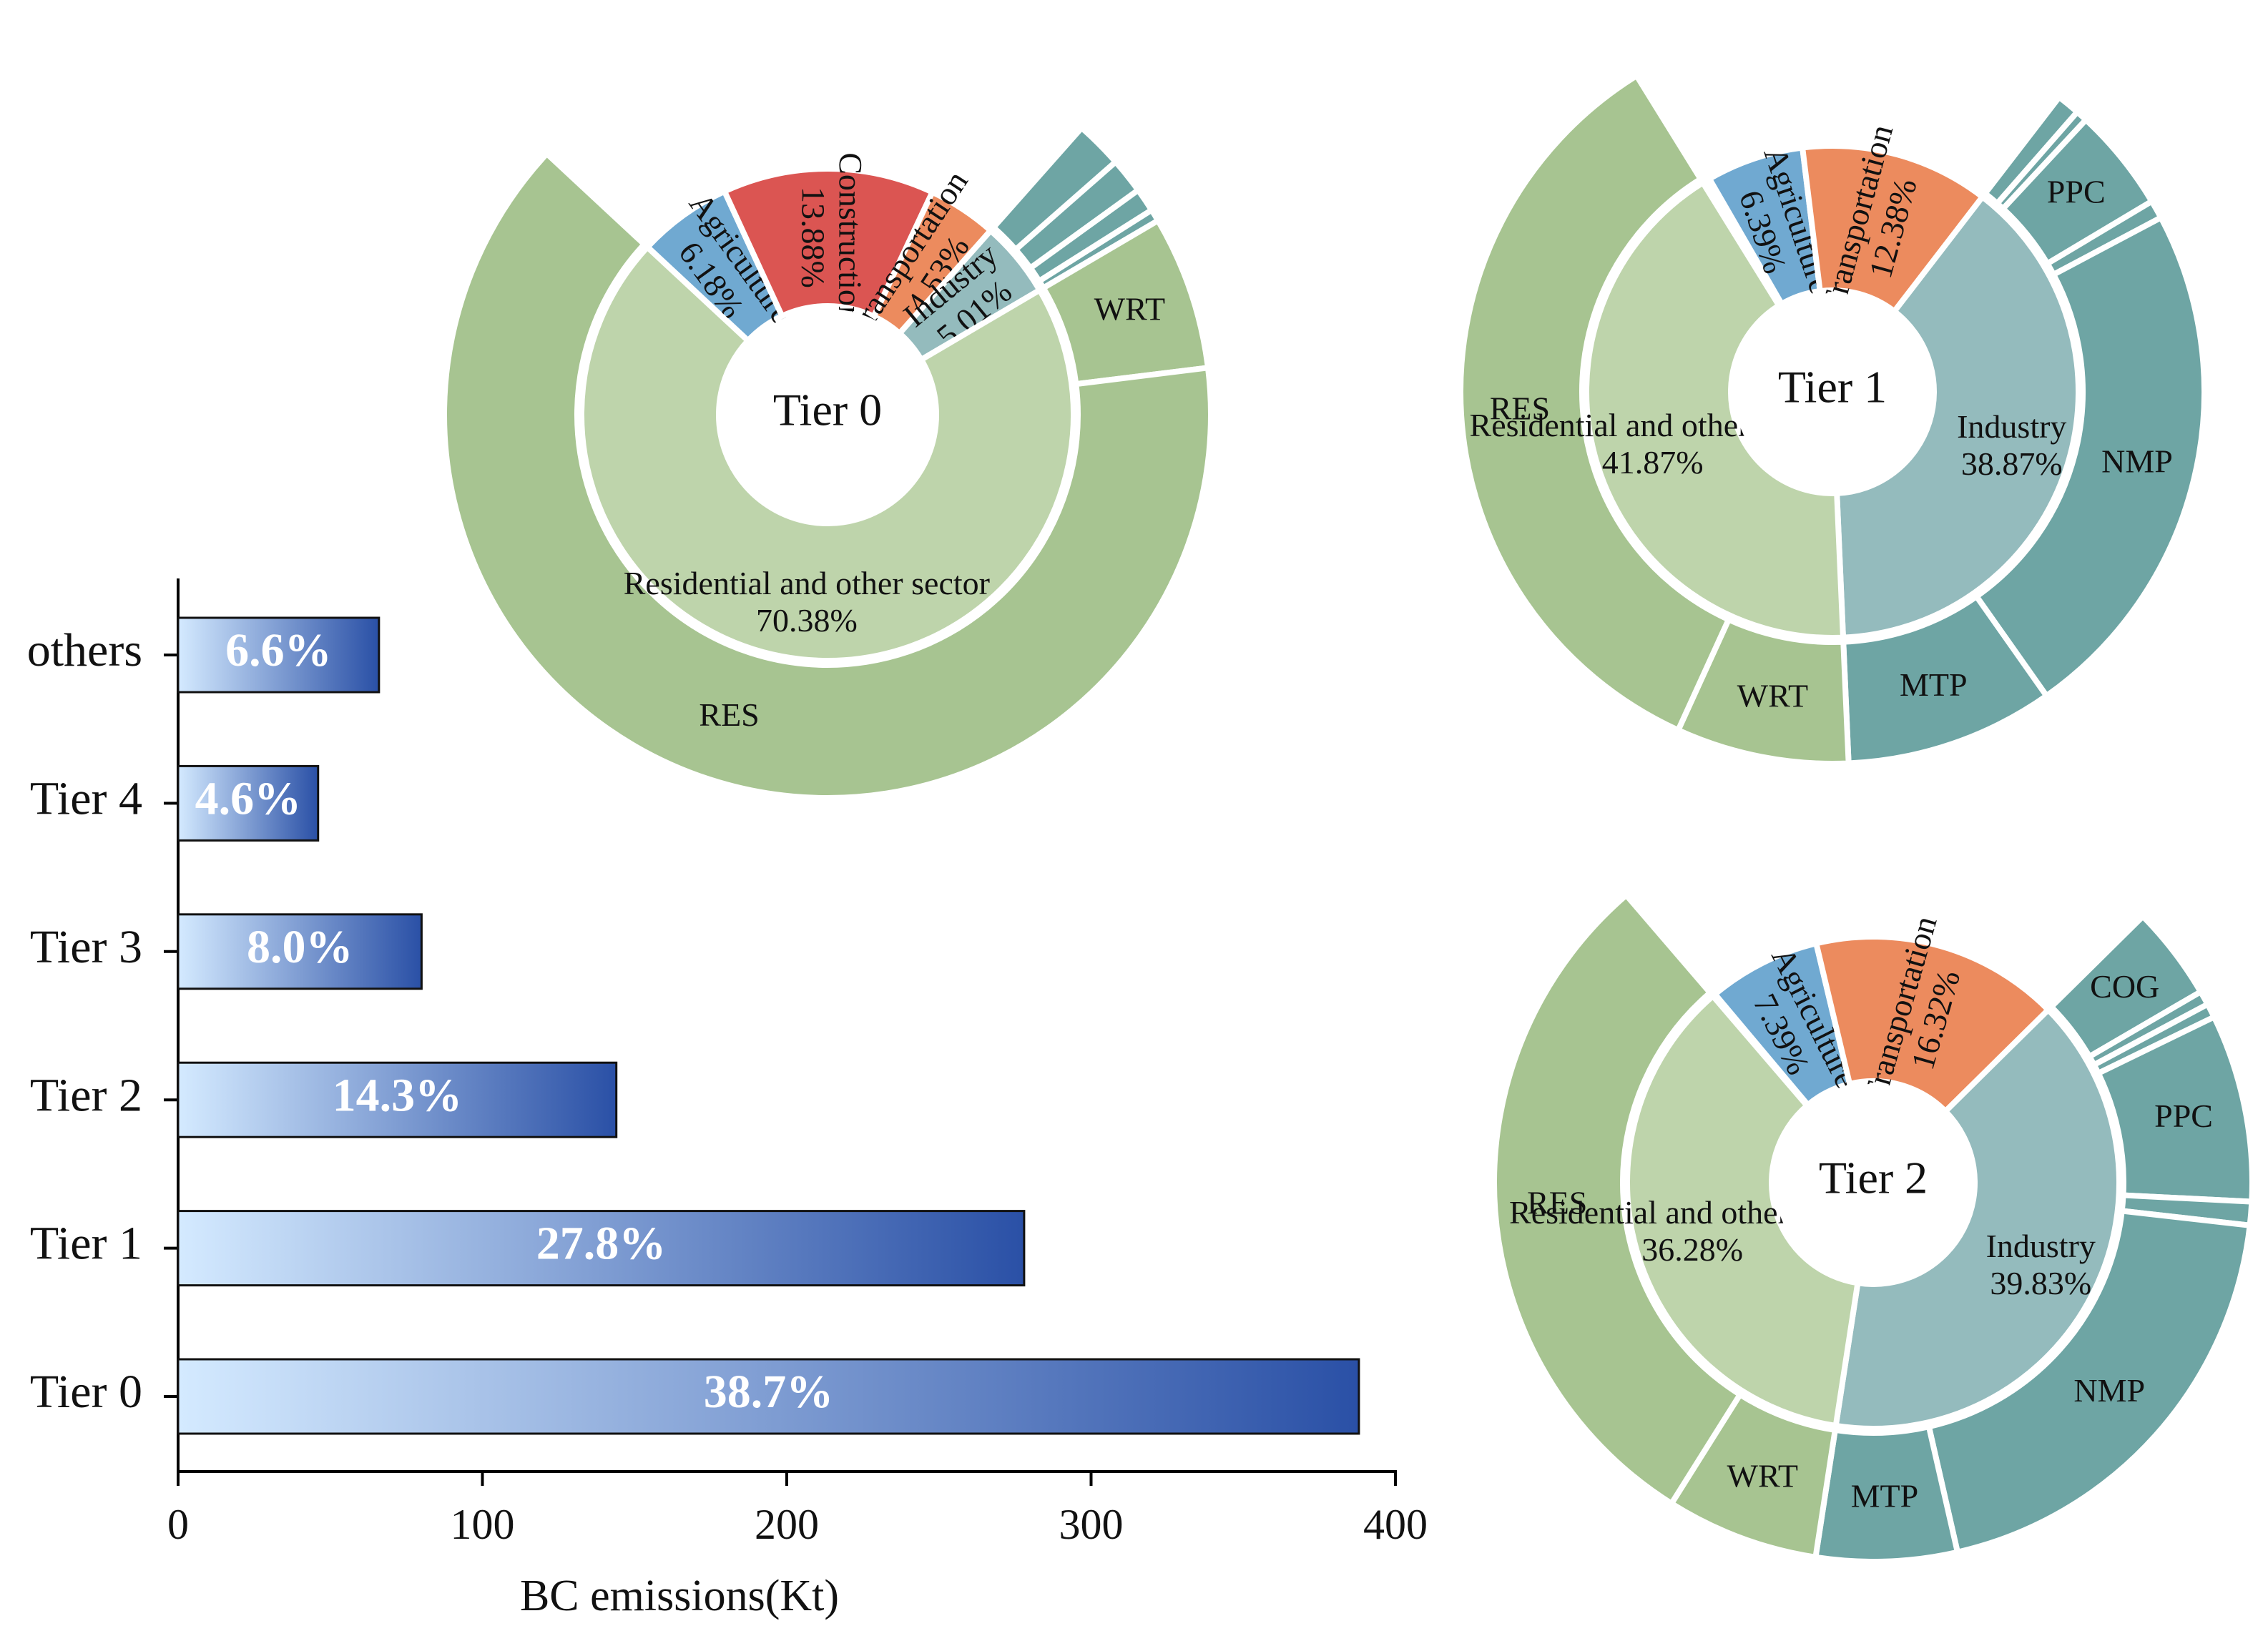 The image size is (2268, 1641). I want to click on sector-name: Residential and other sector, so click(807, 583).